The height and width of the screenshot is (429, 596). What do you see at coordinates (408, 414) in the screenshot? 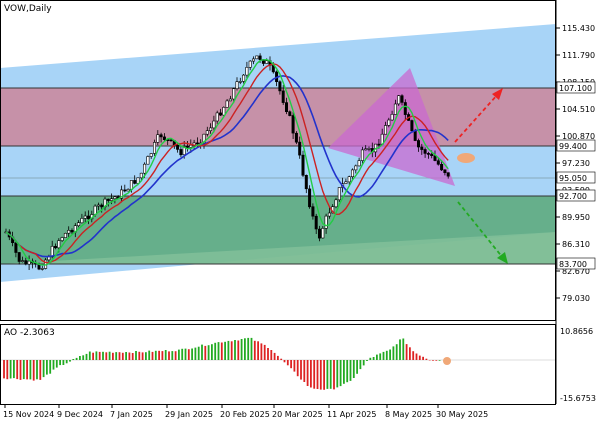
I see `time-tick-label: 8 May 2025` at bounding box center [408, 414].